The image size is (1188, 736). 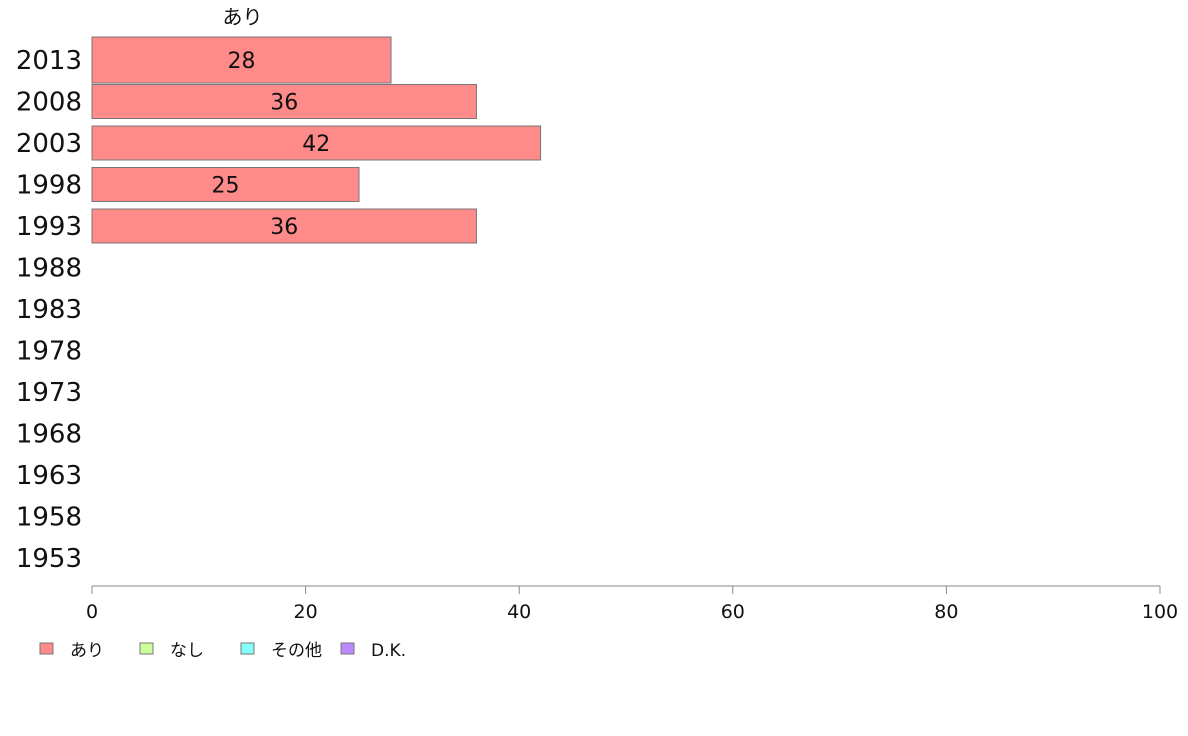 I want to click on data-label-2008: 36, so click(x=284, y=103).